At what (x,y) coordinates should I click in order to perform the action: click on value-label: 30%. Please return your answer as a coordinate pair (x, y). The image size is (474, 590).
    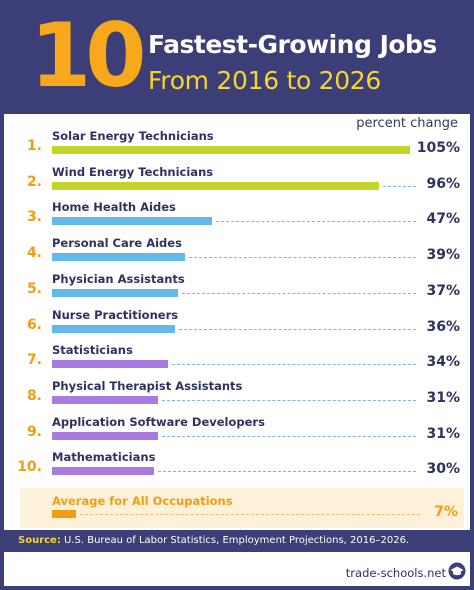
    Looking at the image, I should click on (443, 469).